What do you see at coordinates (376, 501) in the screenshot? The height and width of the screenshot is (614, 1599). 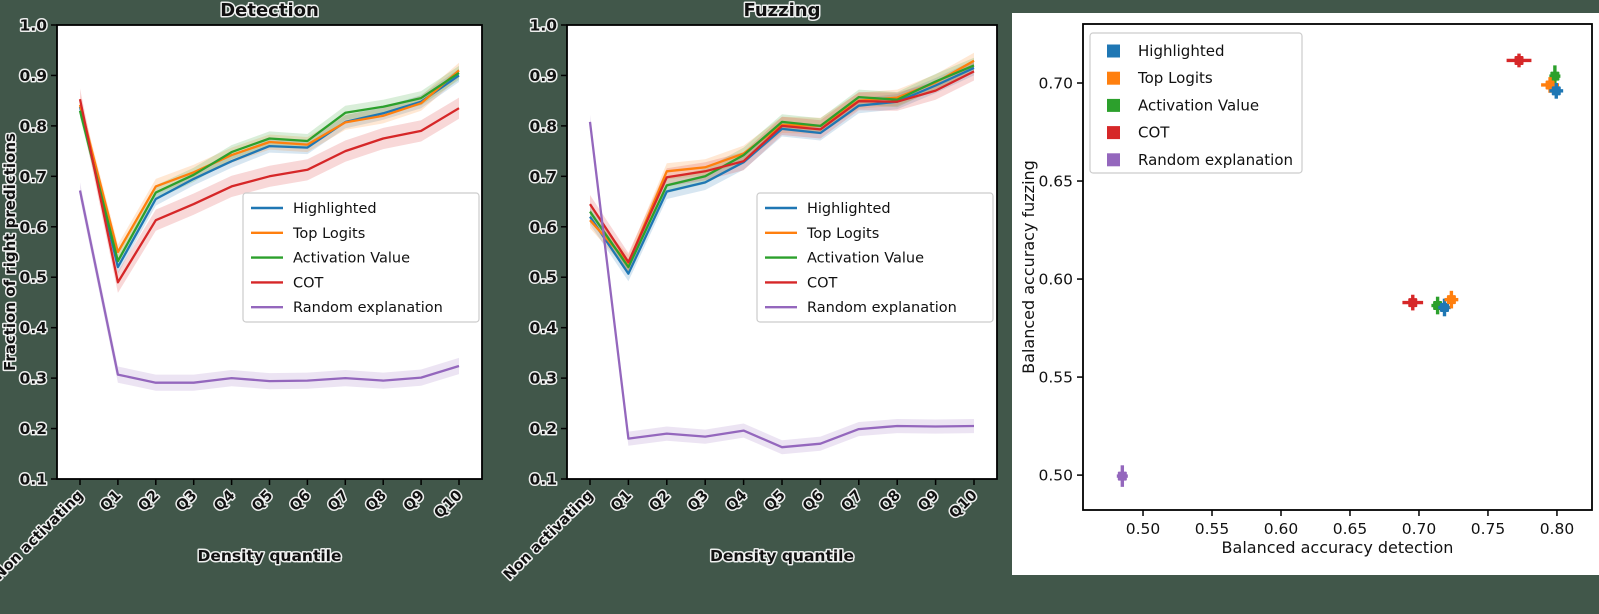 I see `x-tick-label: Q8` at bounding box center [376, 501].